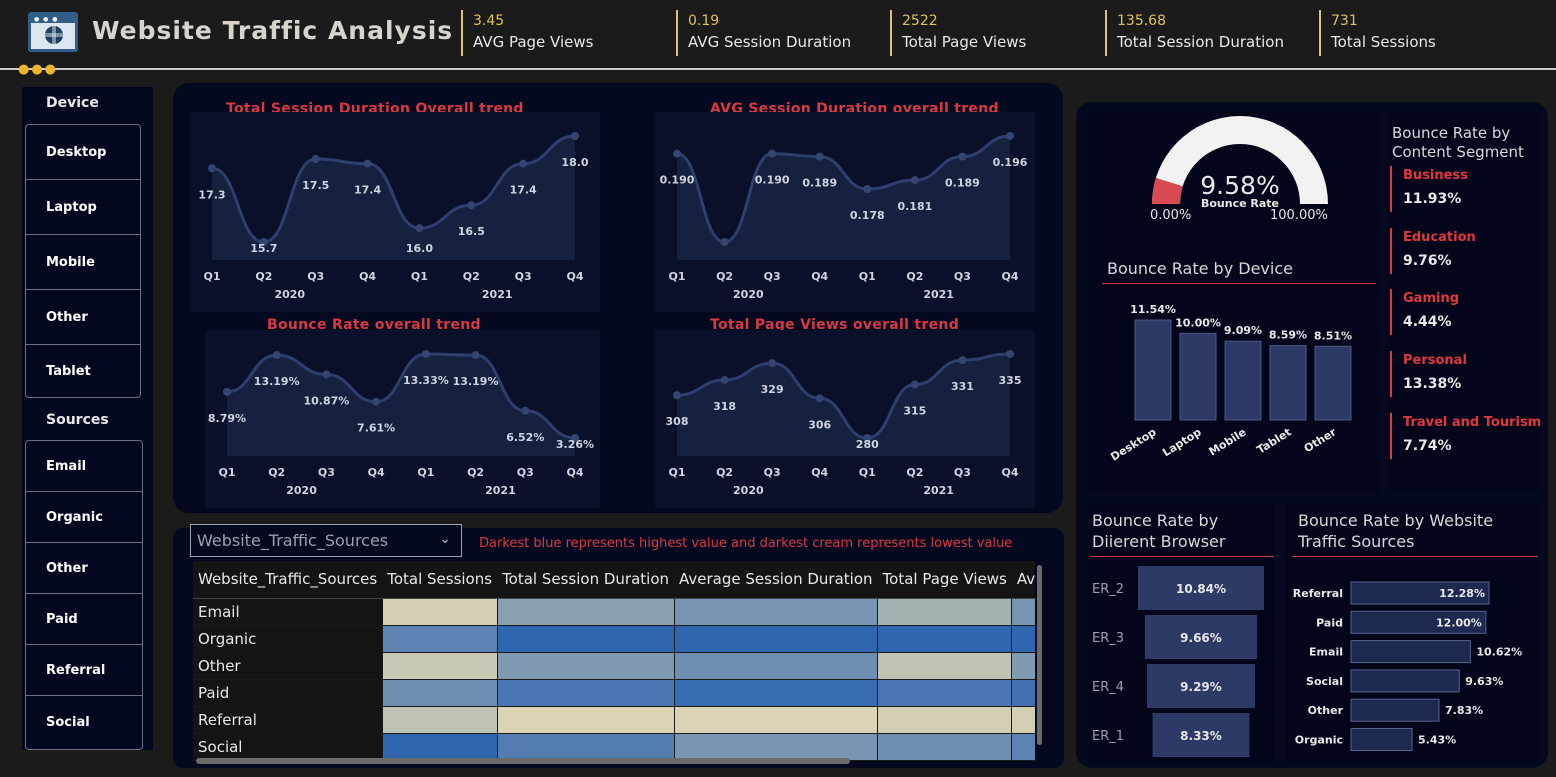 Image resolution: width=1556 pixels, height=777 pixels. What do you see at coordinates (84, 670) in the screenshot?
I see `slicer-item-referral: Referral` at bounding box center [84, 670].